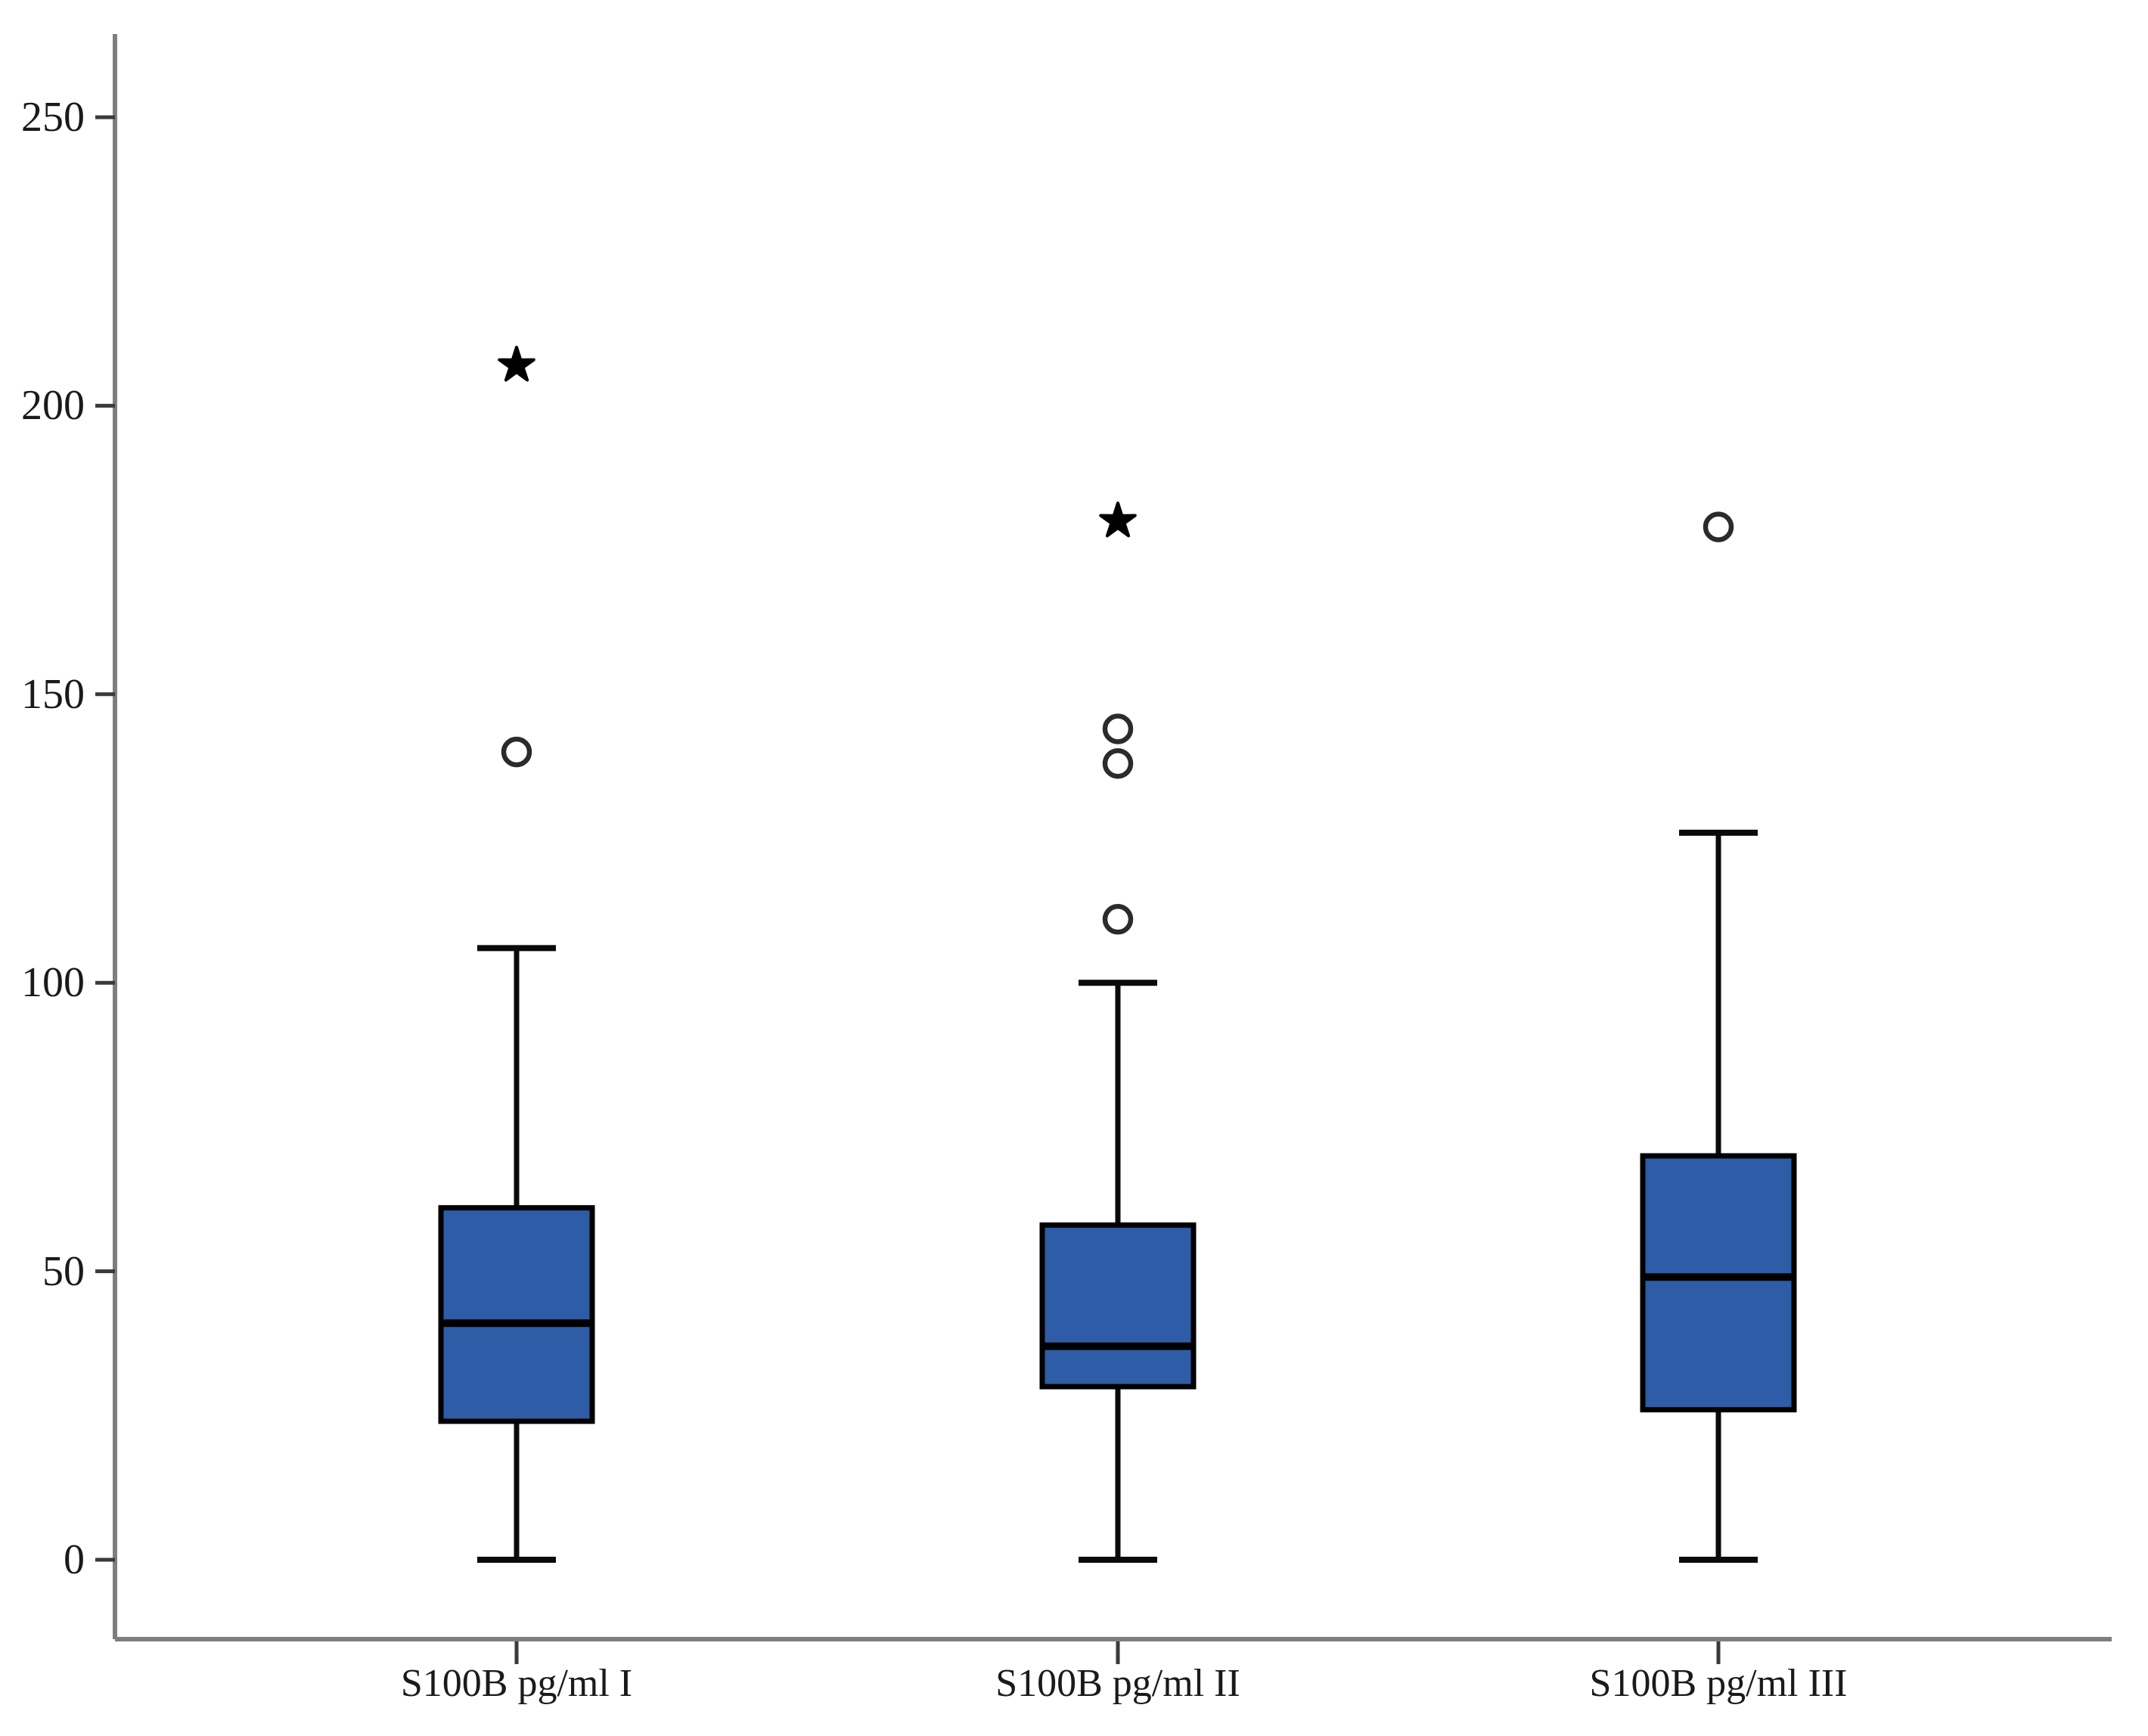 The image size is (2148, 1736). What do you see at coordinates (63, 1271) in the screenshot?
I see `y-tick-label-50: 50` at bounding box center [63, 1271].